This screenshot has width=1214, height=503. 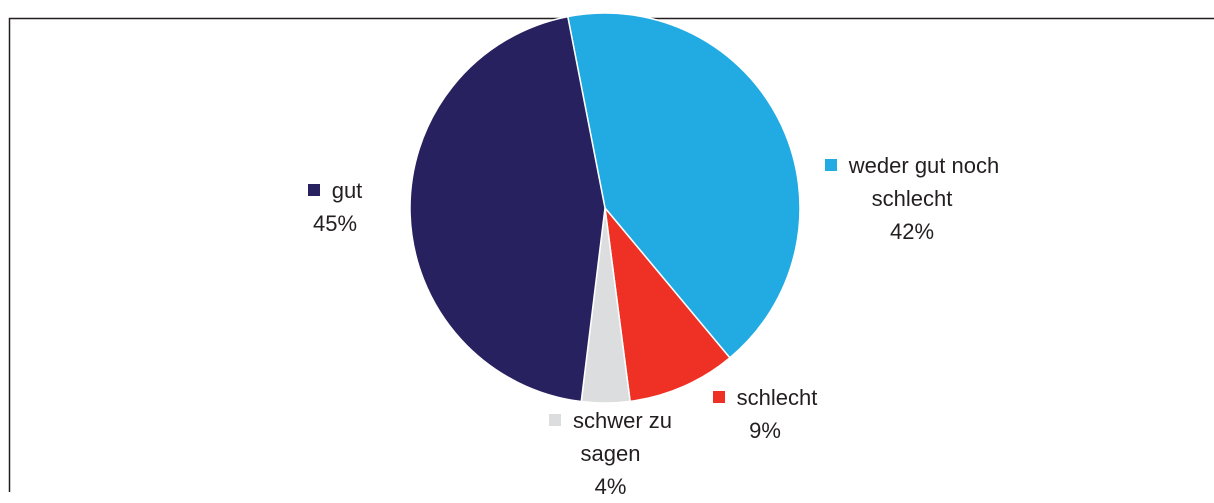 What do you see at coordinates (335, 223) in the screenshot?
I see `value-label: 45%` at bounding box center [335, 223].